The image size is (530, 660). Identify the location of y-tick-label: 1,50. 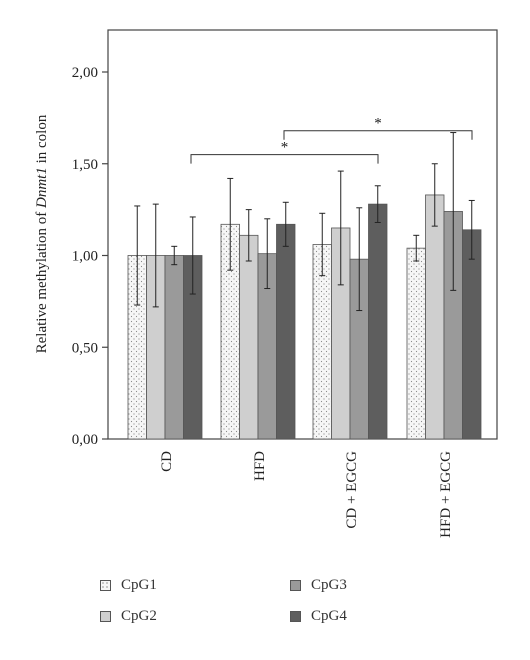
(85, 165).